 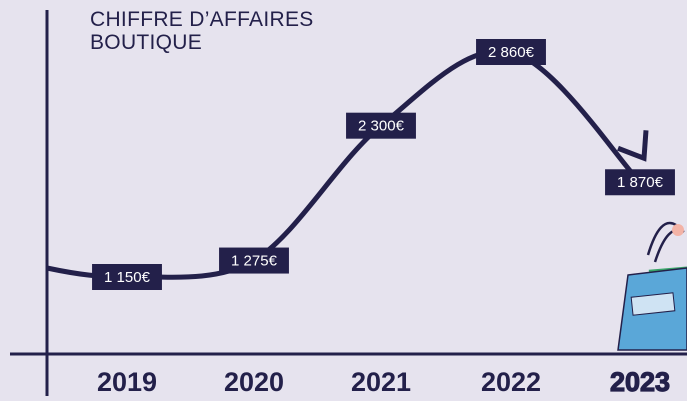 I want to click on value-label-text: 1 275€, so click(x=254, y=261).